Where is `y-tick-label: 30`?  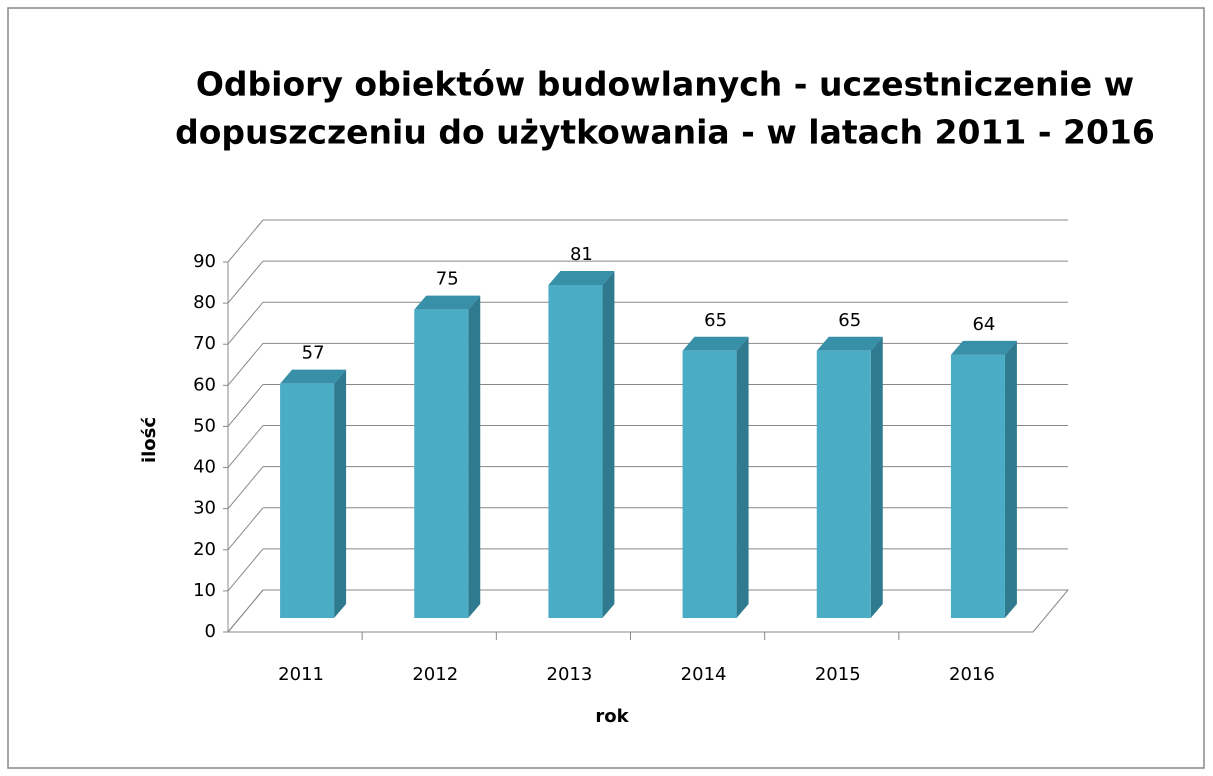 y-tick-label: 30 is located at coordinates (204, 508).